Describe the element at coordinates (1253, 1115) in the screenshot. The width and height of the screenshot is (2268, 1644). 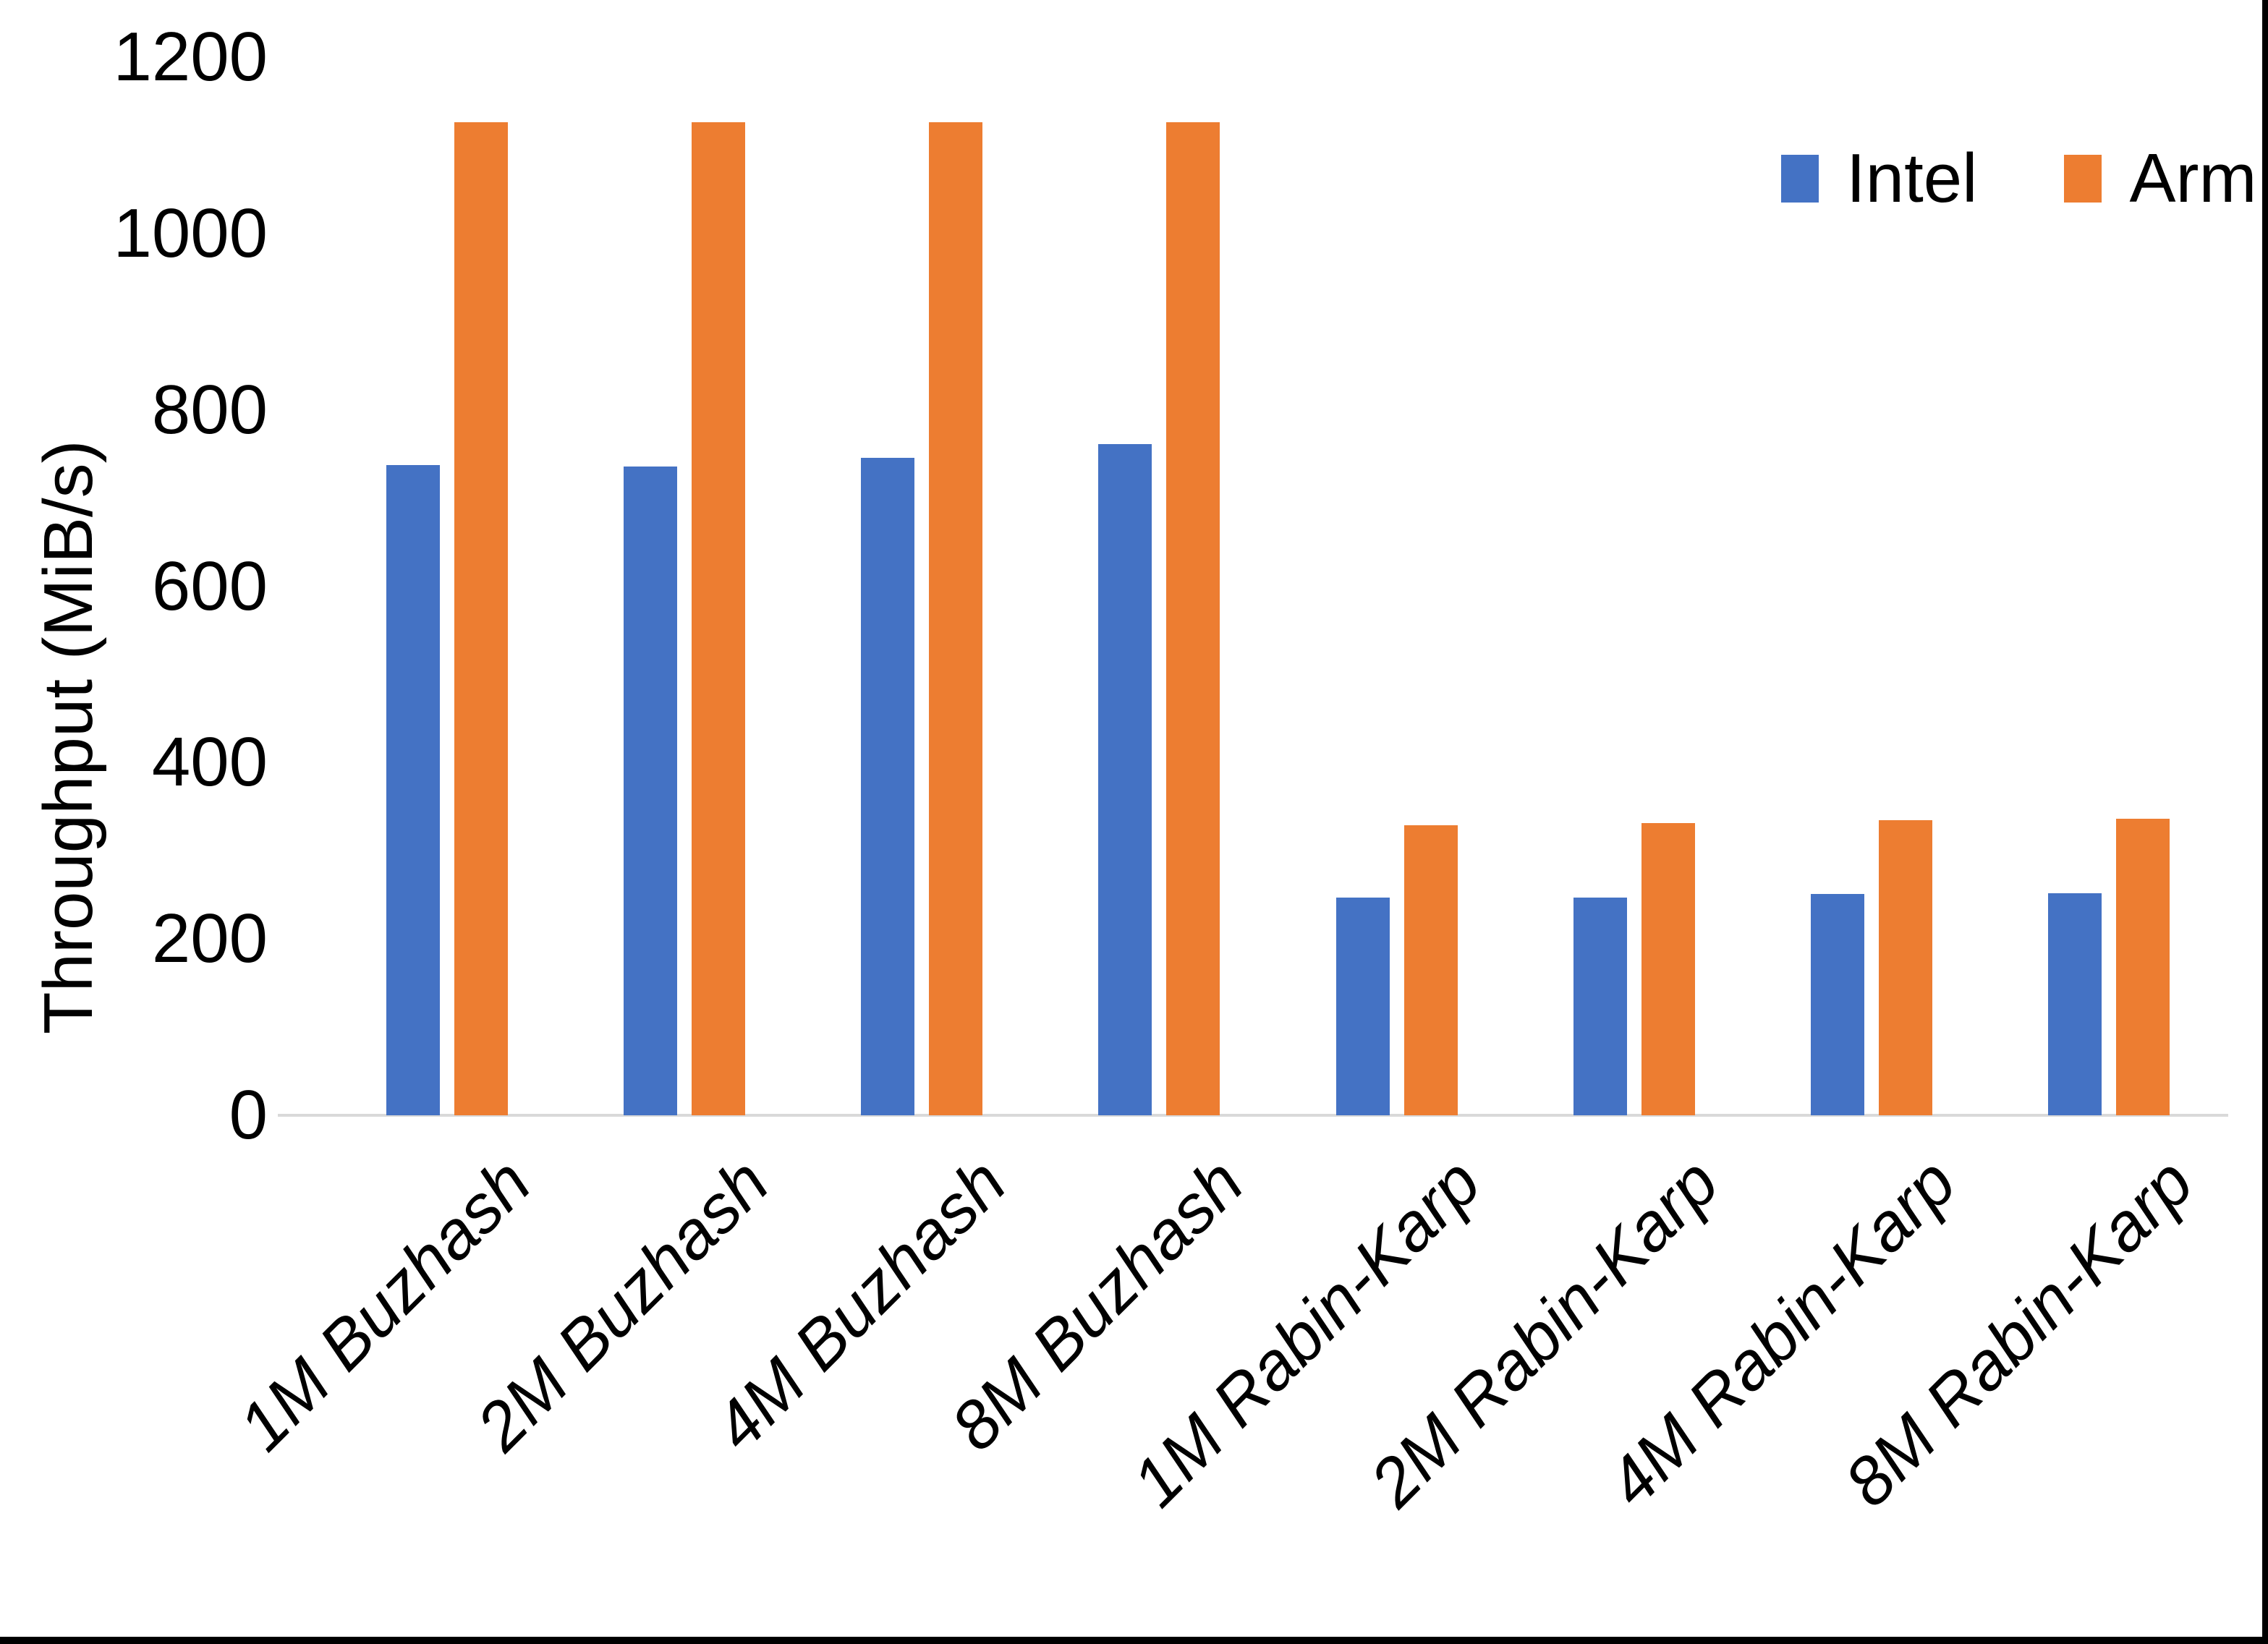
I see `x-axis-line` at that location.